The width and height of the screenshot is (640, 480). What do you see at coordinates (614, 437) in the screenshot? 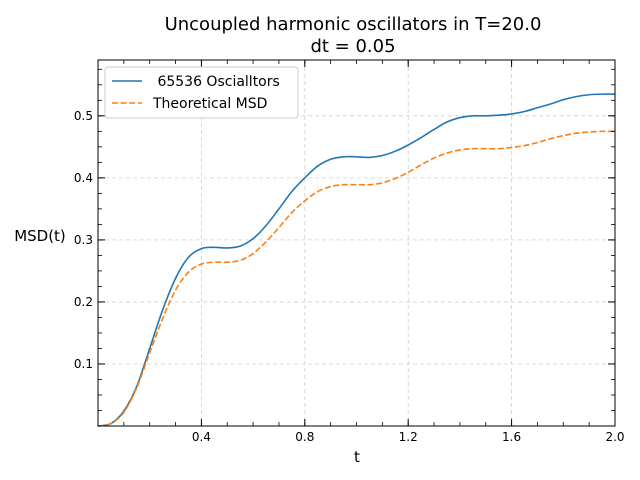
I see `x-tick-label: 2.0` at bounding box center [614, 437].